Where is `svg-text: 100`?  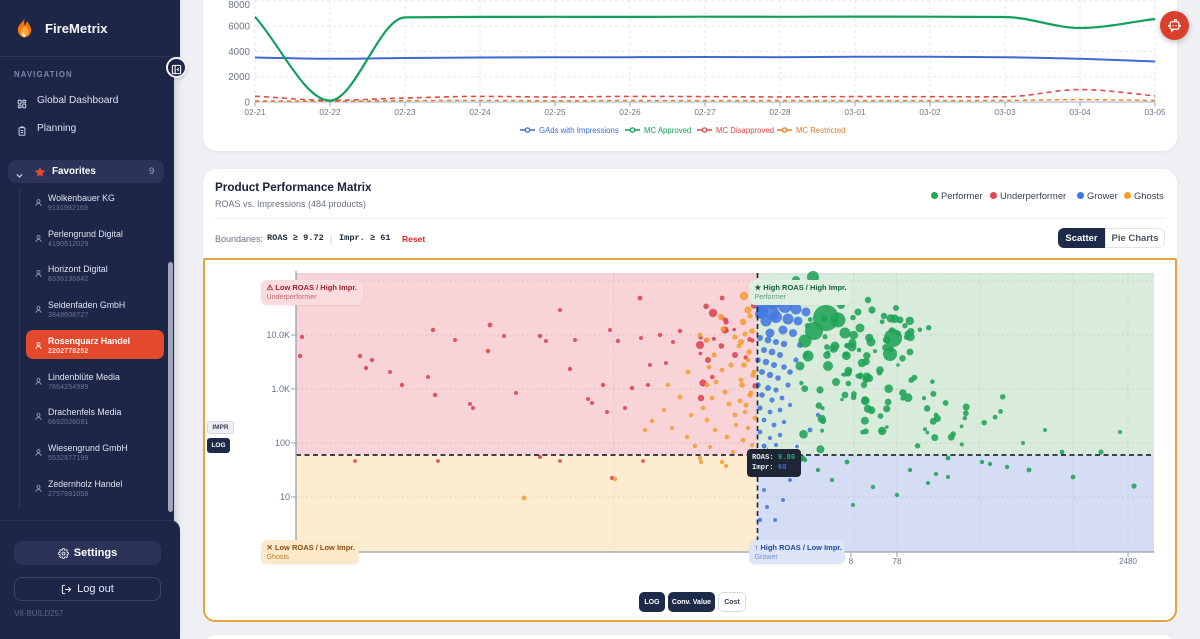 svg-text: 100 is located at coordinates (282, 443).